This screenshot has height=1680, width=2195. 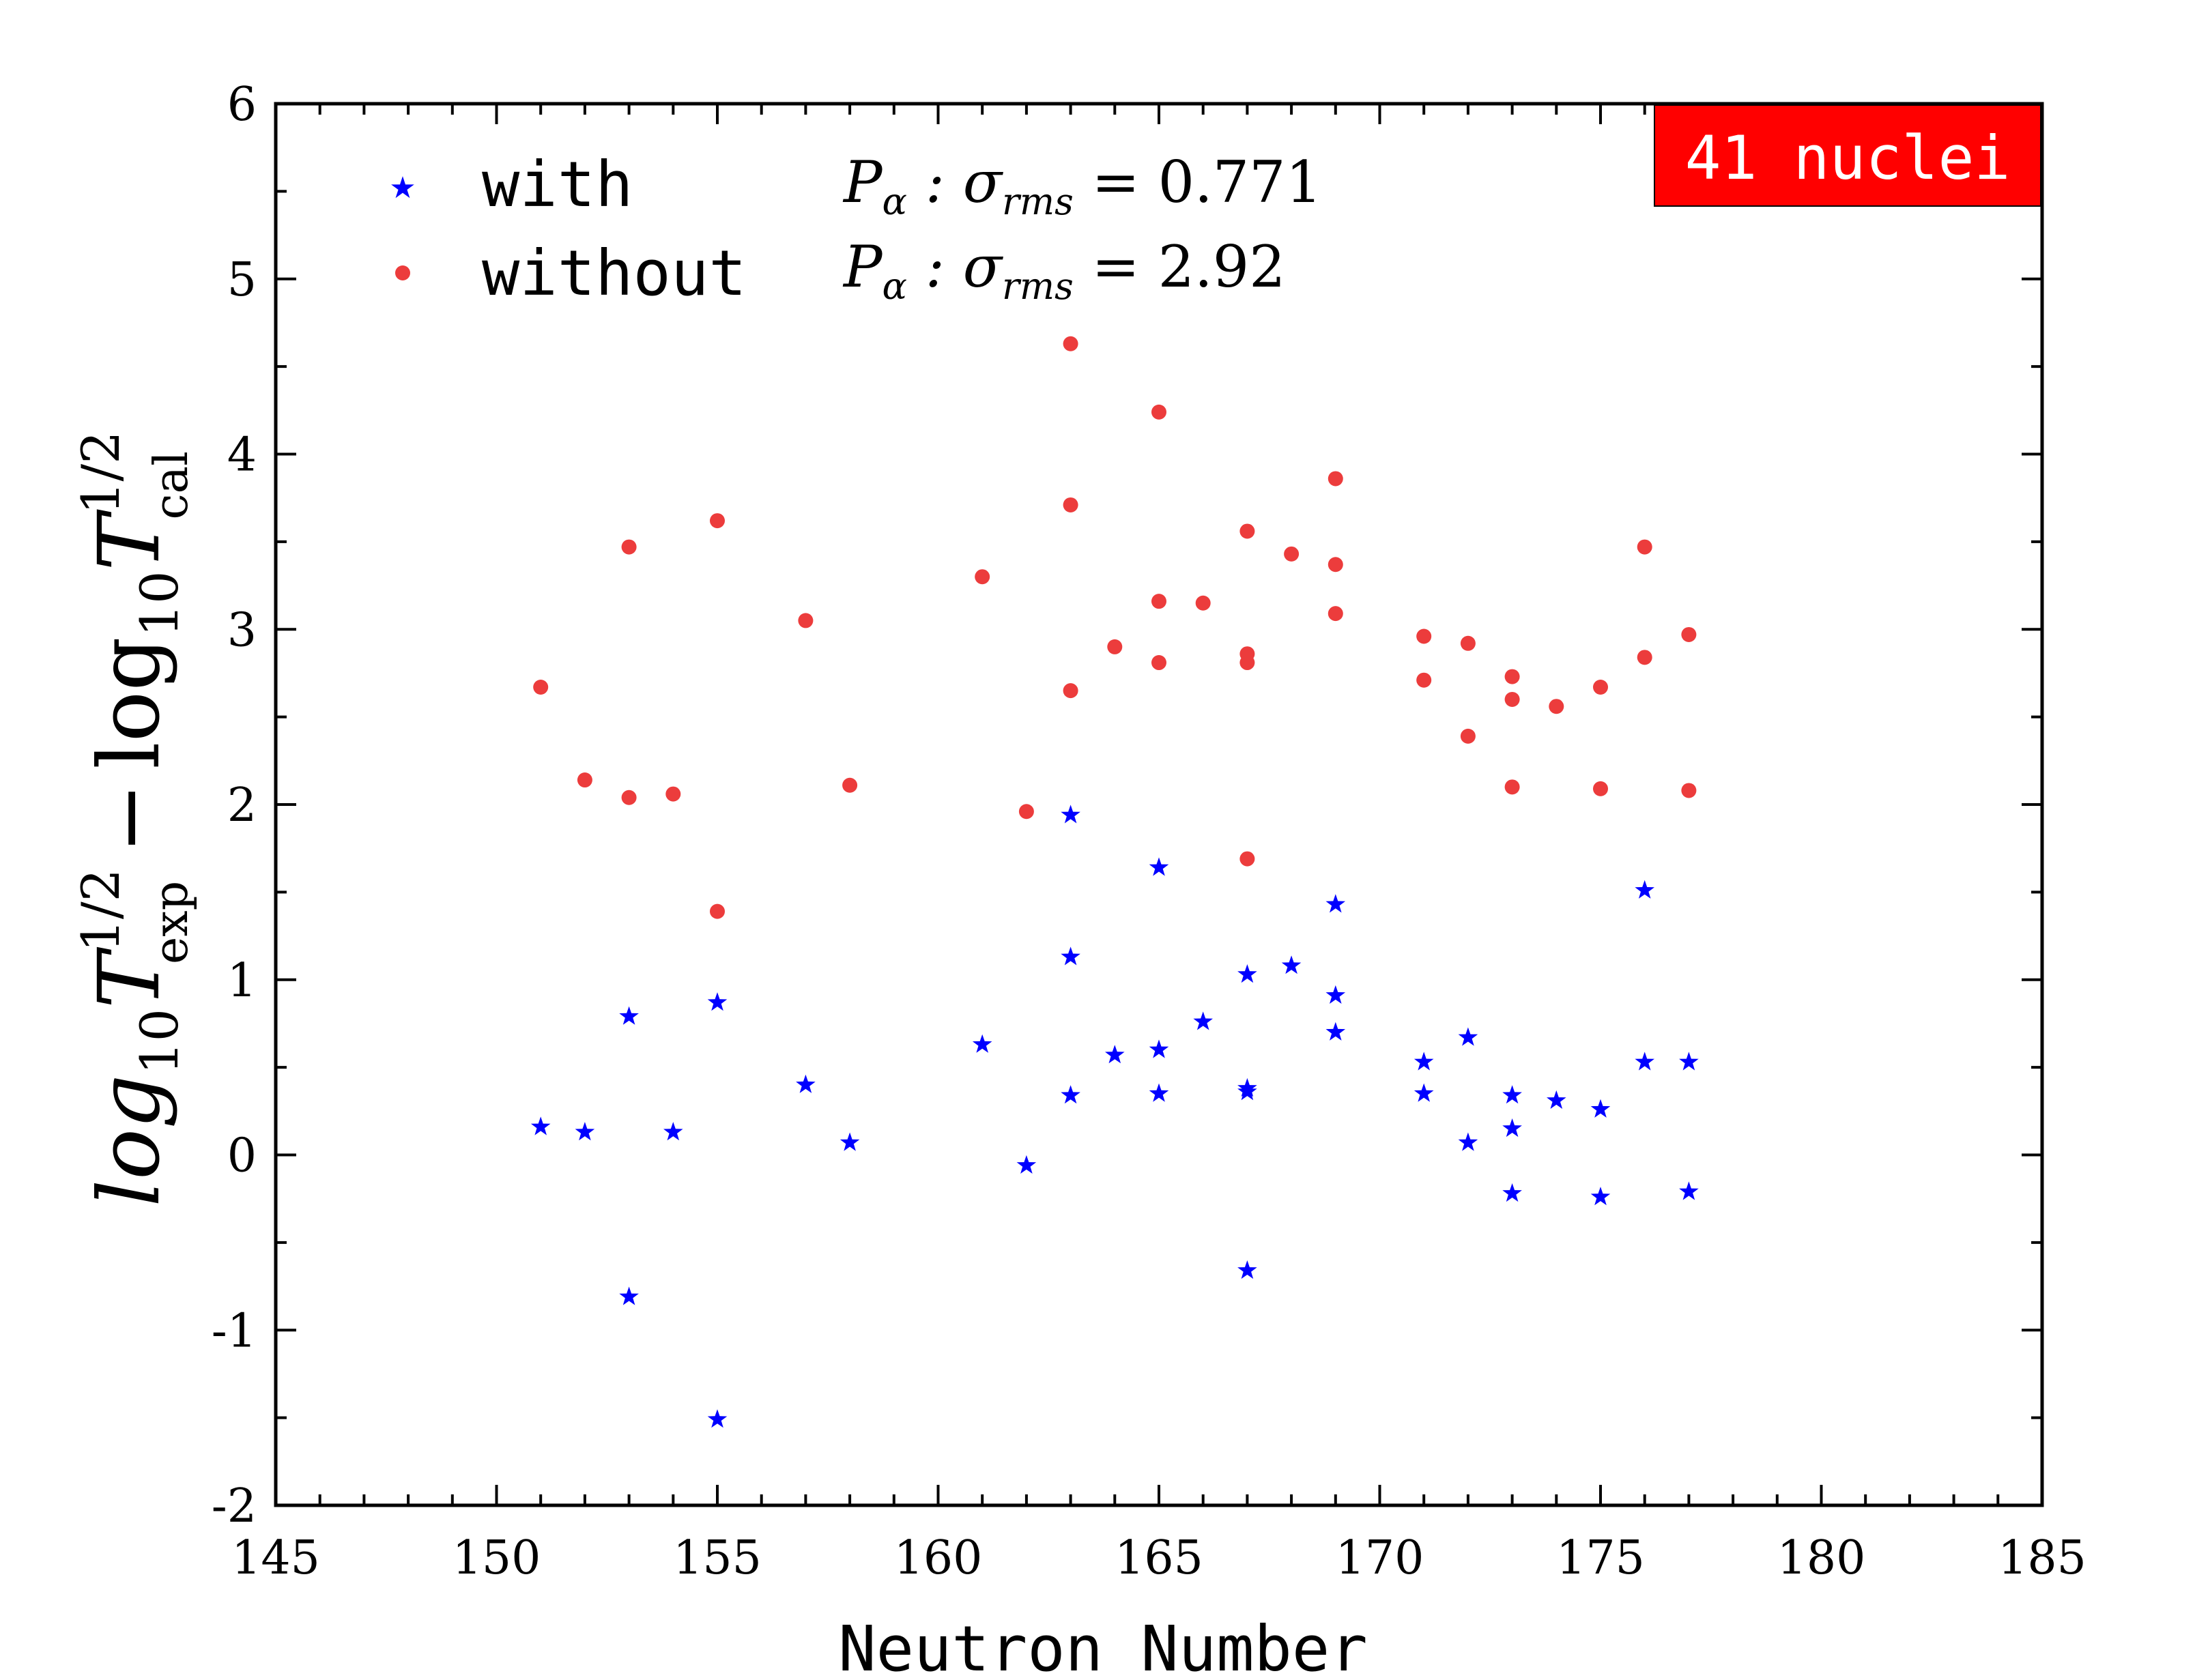 I want to click on legend-stat-with: Pα : σrms = 0.771, so click(x=1082, y=186).